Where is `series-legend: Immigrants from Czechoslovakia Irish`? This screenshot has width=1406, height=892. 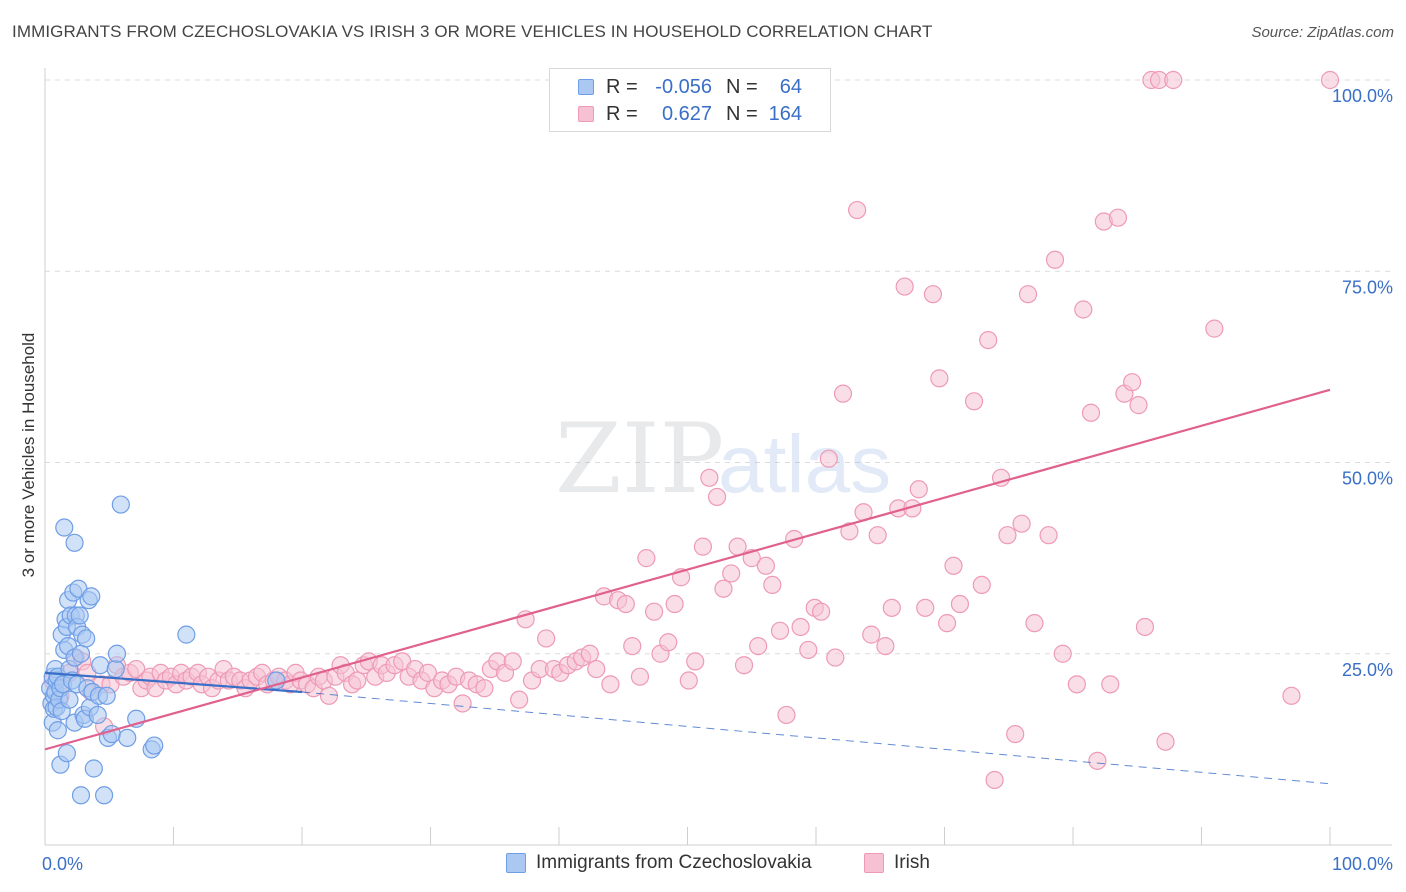 series-legend: Immigrants from Czechoslovakia Irish is located at coordinates (703, 864).